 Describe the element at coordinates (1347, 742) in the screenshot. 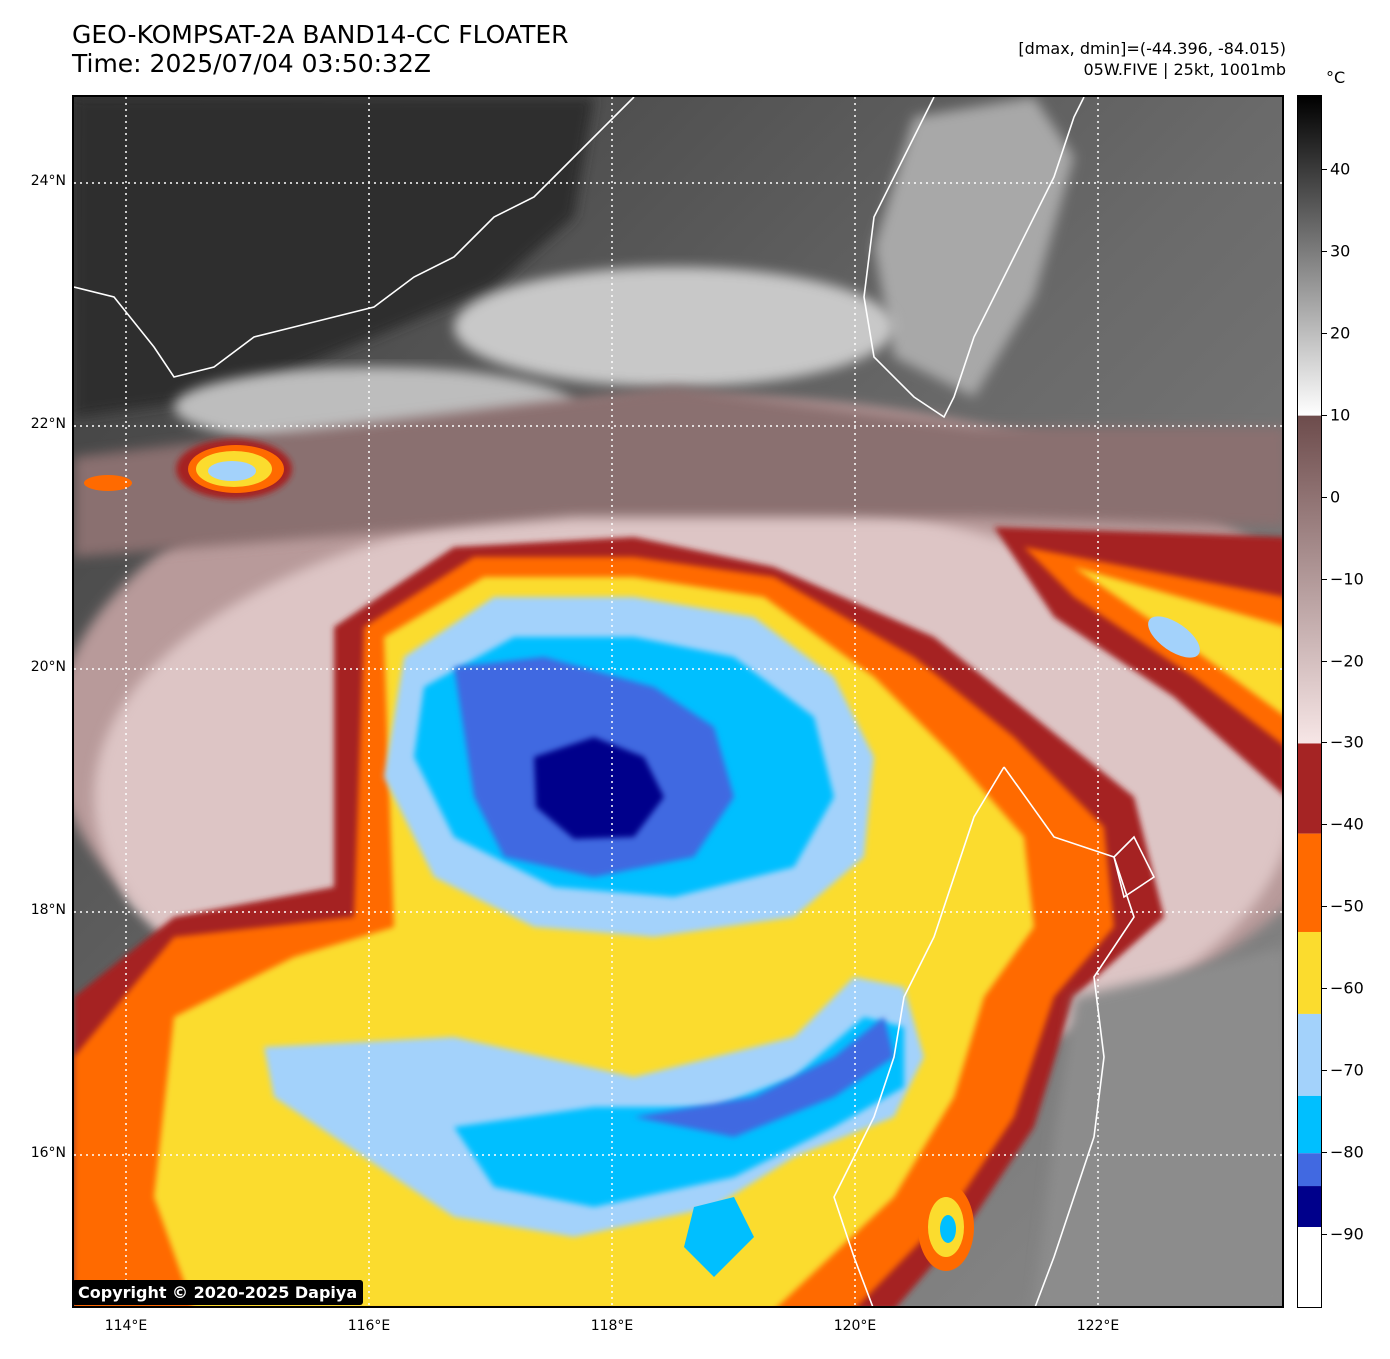

I see `colorbar-tick-label: −30` at that location.